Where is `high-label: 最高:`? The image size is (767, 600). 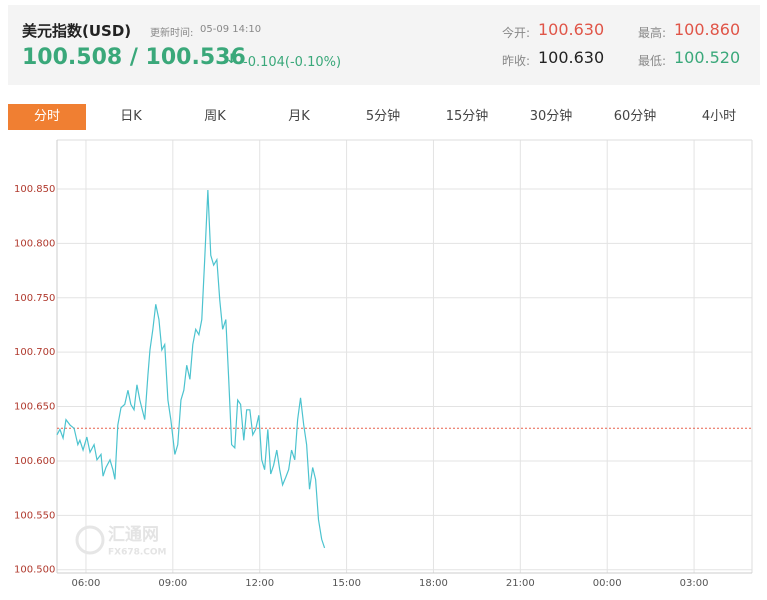
high-label: 最高: is located at coordinates (652, 33).